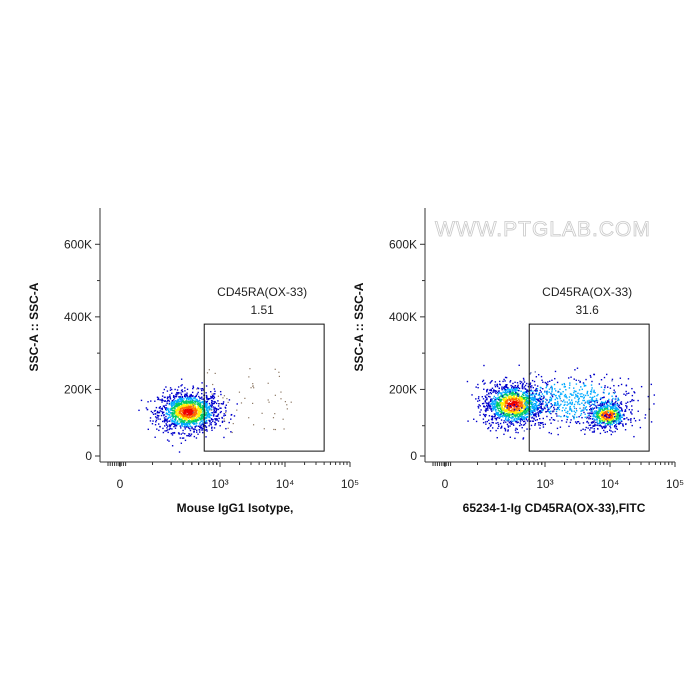 The height and width of the screenshot is (700, 700). What do you see at coordinates (359, 326) in the screenshot?
I see `y-axis-title: SSC-A :: SSC-A` at bounding box center [359, 326].